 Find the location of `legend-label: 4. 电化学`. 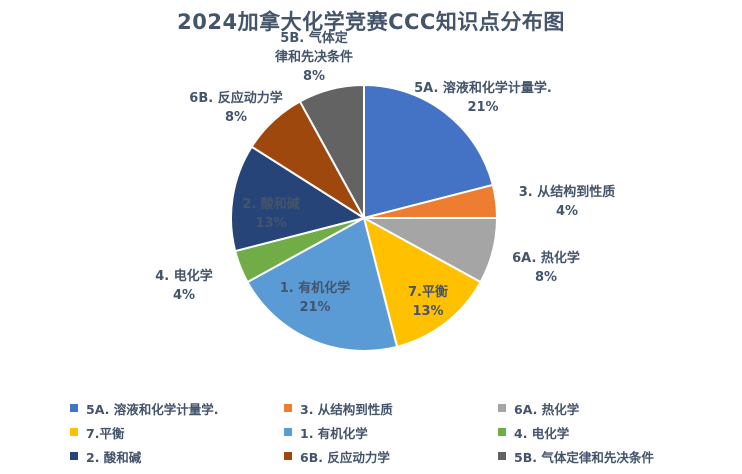

legend-label: 4. 电化学 is located at coordinates (542, 433).